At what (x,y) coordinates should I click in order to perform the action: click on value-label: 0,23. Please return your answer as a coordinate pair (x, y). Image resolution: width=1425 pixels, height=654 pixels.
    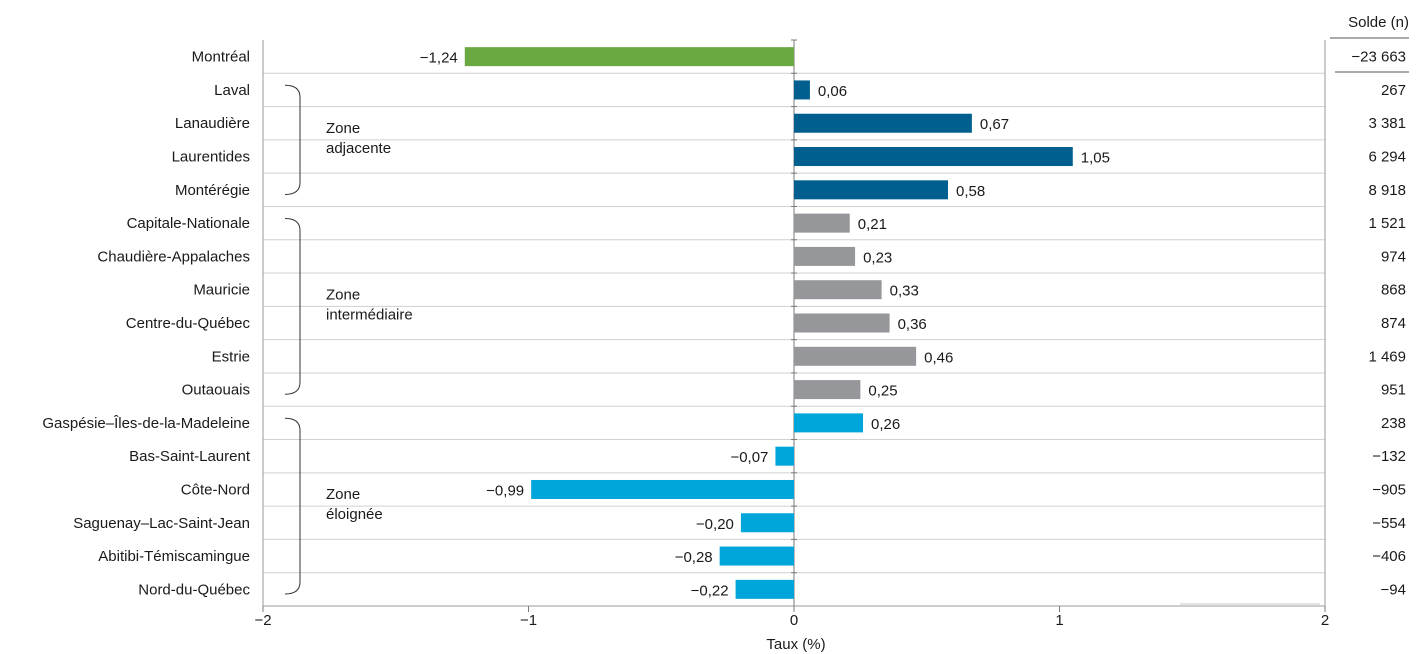
    Looking at the image, I should click on (877, 257).